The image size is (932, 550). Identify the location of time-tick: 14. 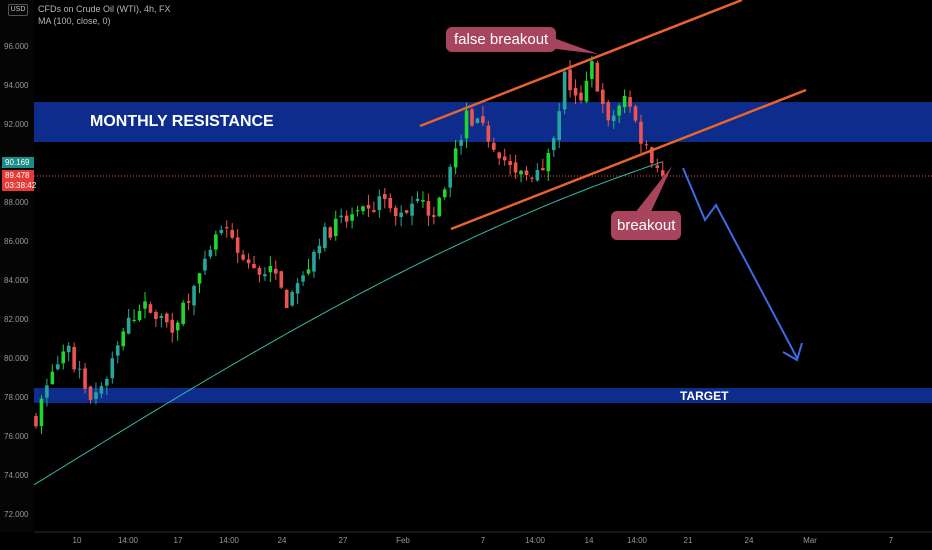
(589, 540).